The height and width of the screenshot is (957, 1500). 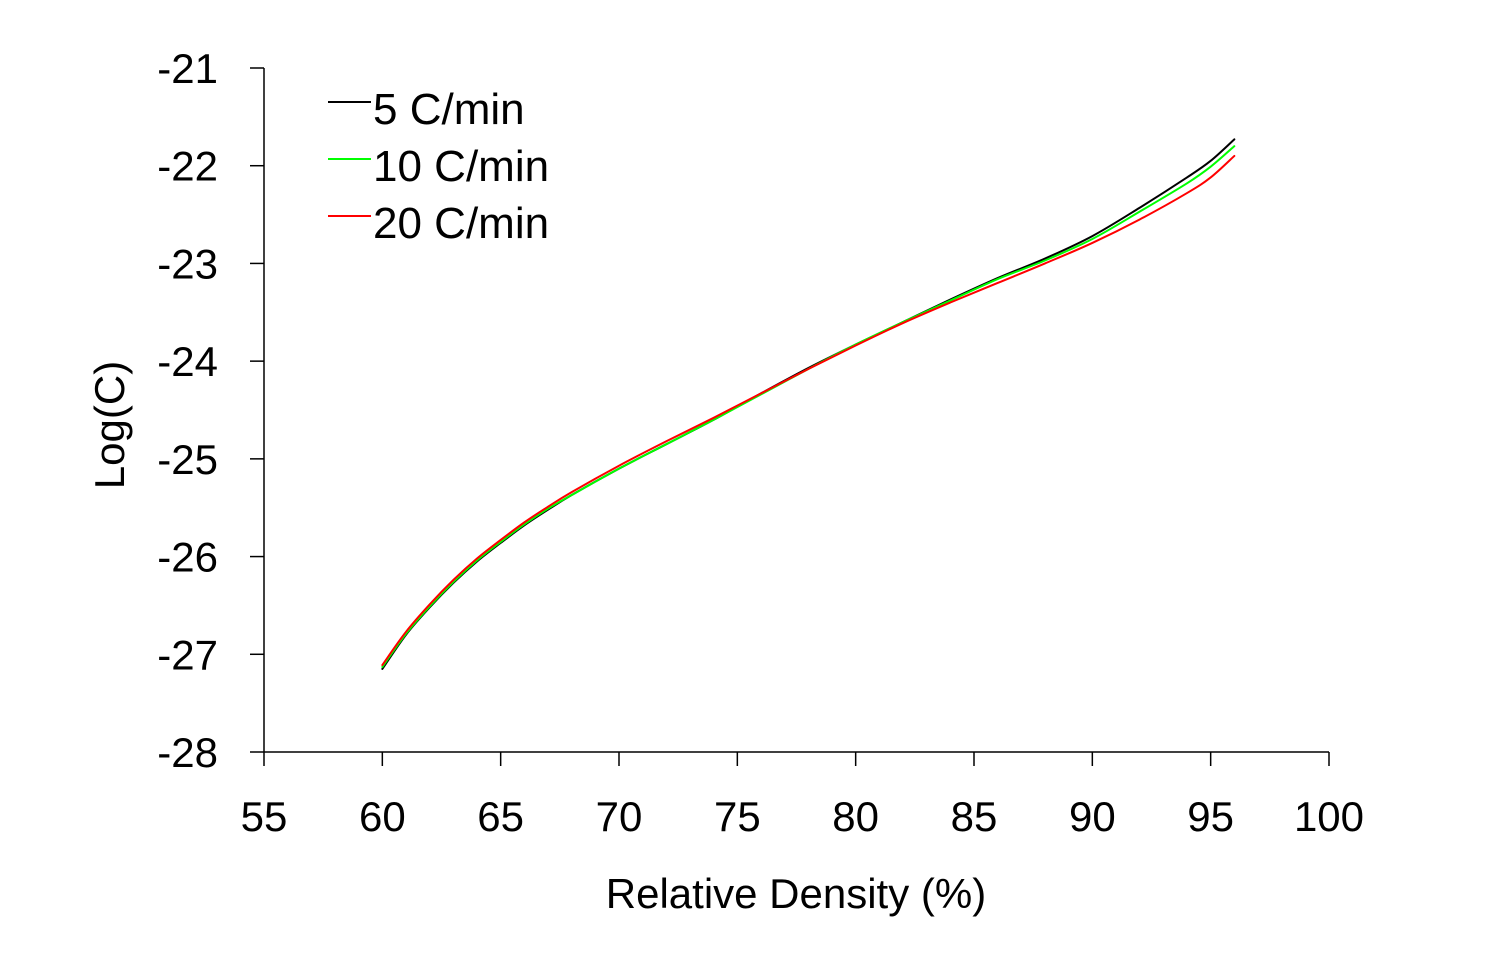 I want to click on y-tick-label: -25, so click(x=187, y=459).